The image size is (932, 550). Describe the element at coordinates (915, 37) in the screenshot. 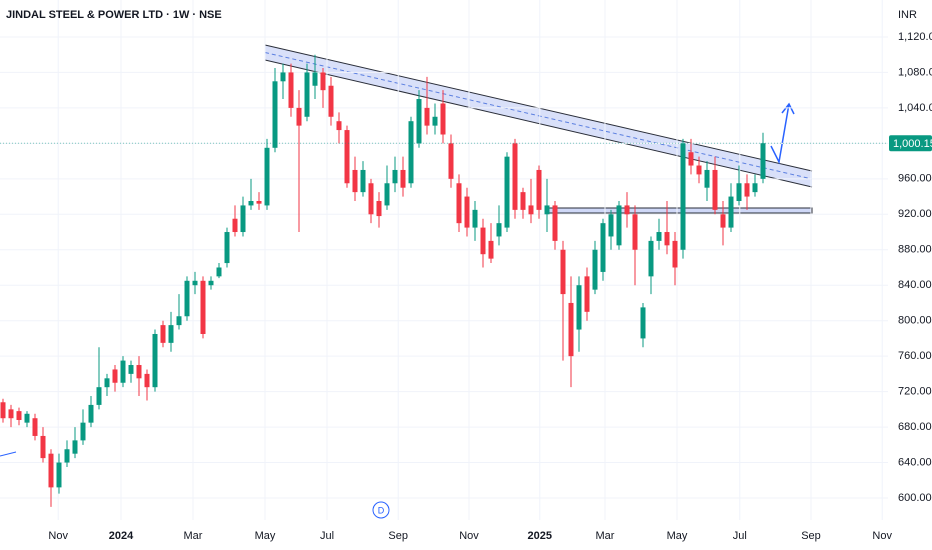

I see `y-tick-label: 1,120.00` at that location.